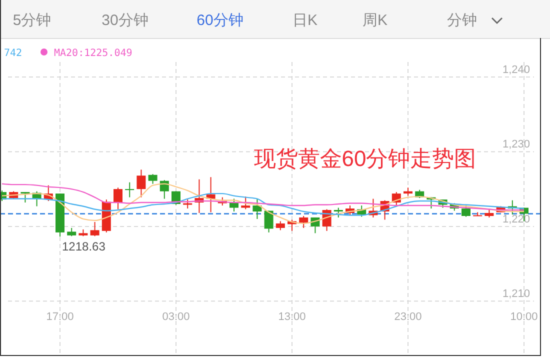 This screenshot has height=362, width=550. I want to click on y-tick-label: 1,230, so click(516, 144).